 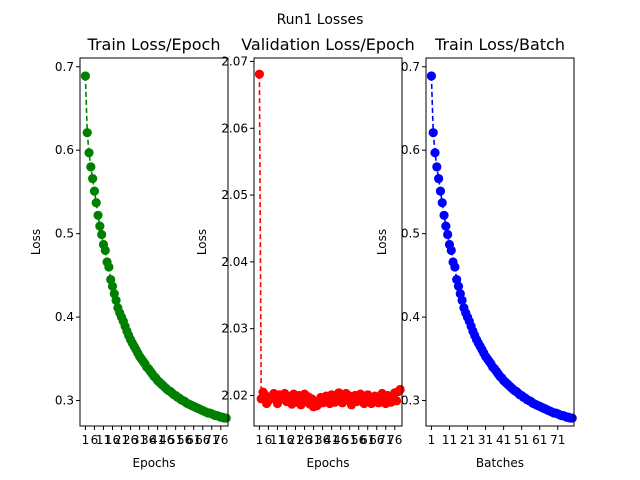 What do you see at coordinates (234, 61) in the screenshot?
I see `y-tick-label: 2.07` at bounding box center [234, 61].